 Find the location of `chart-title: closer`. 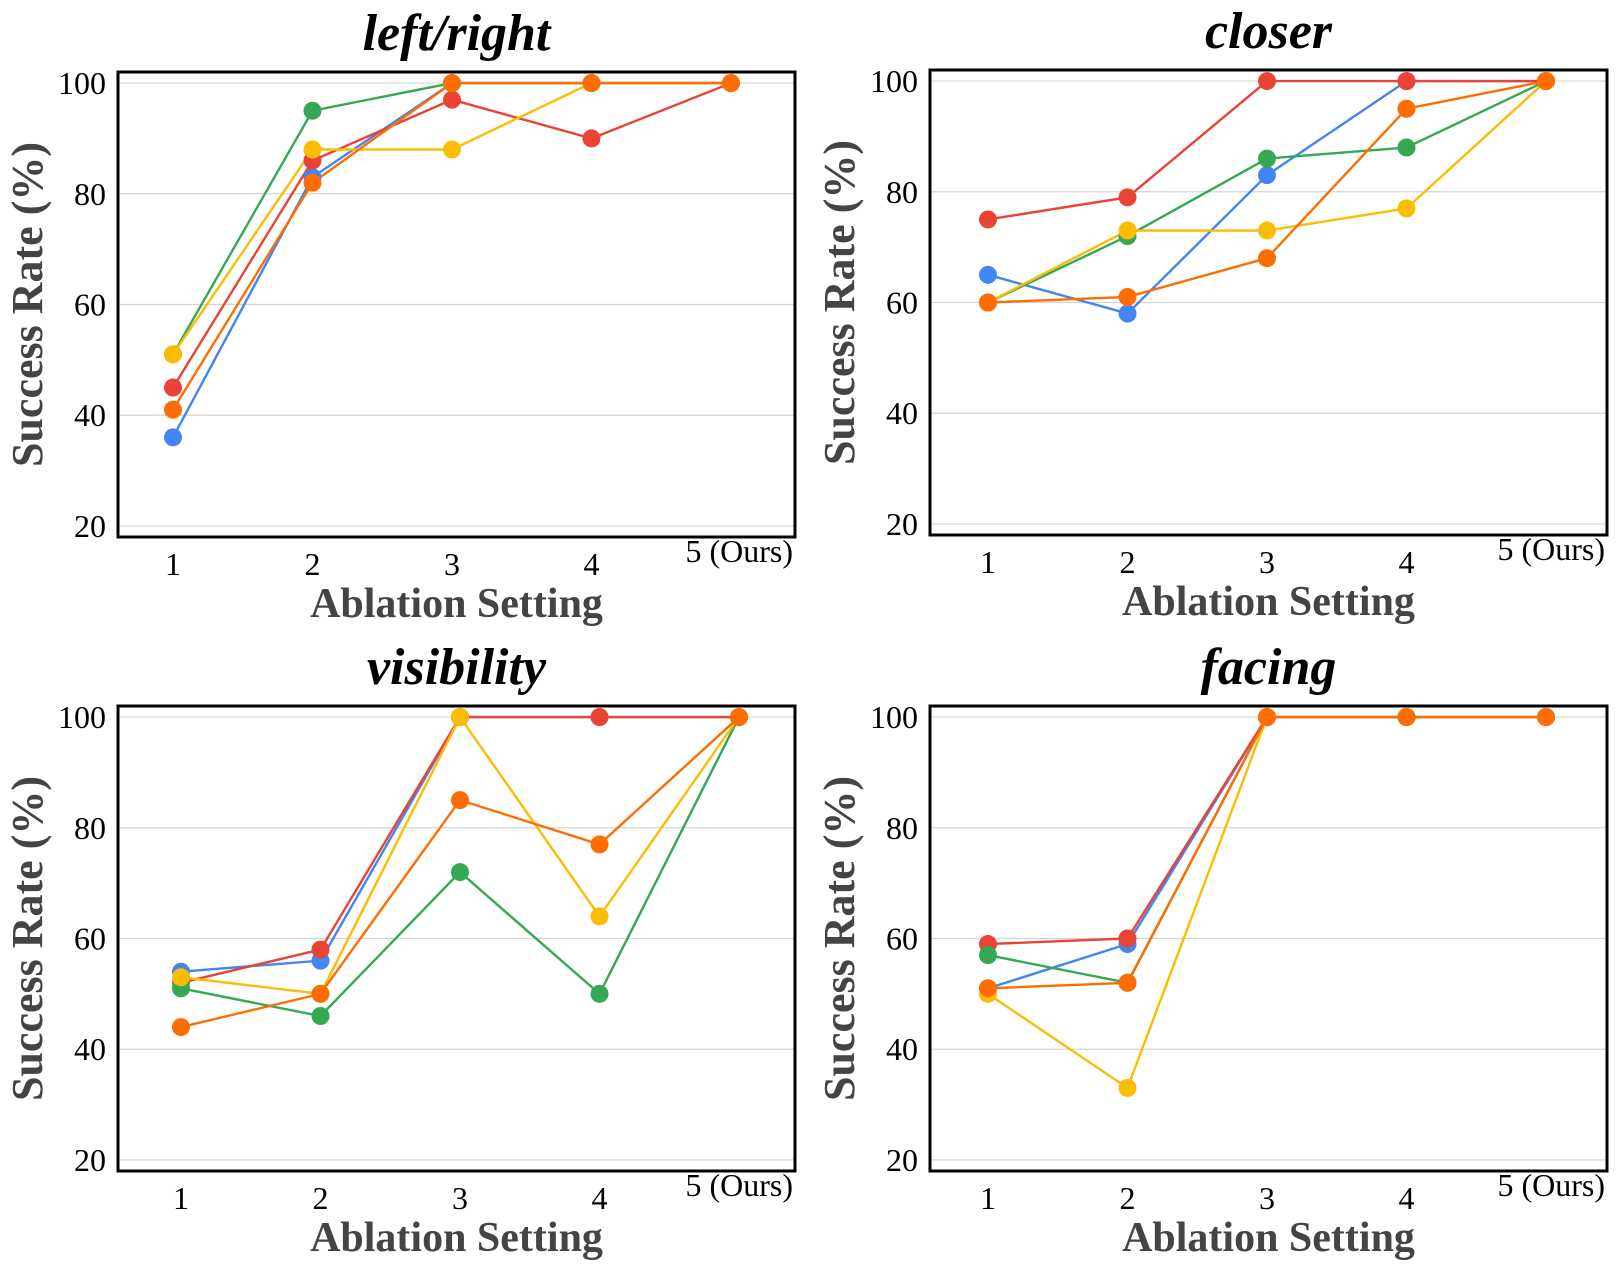

chart-title: closer is located at coordinates (1269, 31).